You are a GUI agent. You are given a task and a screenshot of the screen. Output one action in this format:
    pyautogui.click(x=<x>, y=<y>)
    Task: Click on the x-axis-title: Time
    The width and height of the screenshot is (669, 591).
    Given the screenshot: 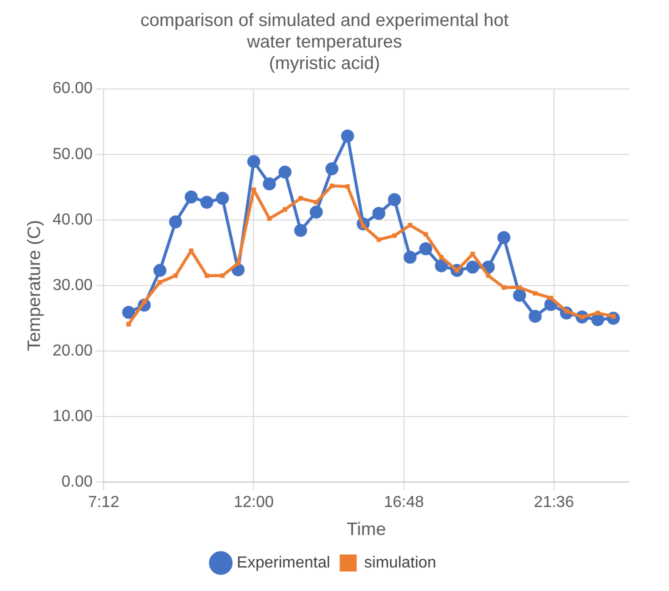 What is the action you would take?
    pyautogui.click(x=366, y=529)
    